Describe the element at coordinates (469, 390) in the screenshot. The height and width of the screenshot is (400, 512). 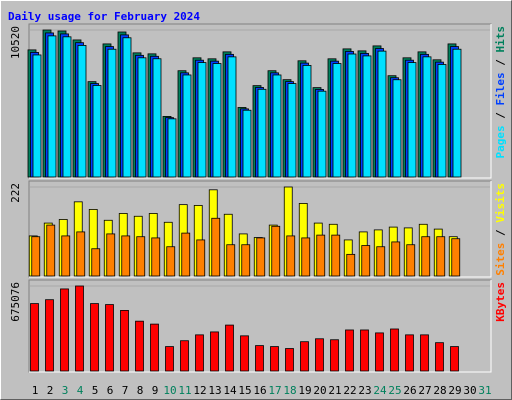
I see `x-tick-label: 30` at that location.